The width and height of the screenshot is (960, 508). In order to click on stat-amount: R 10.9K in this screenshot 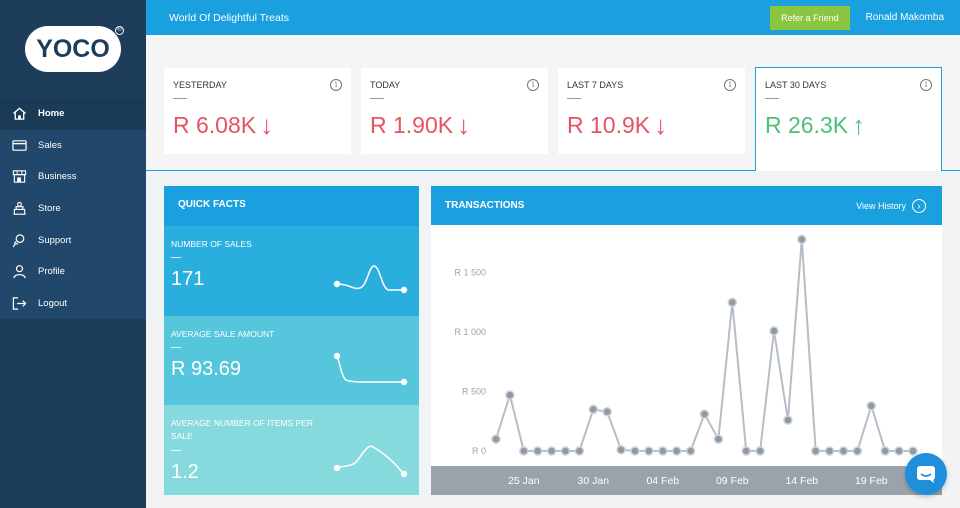, I will do `click(609, 125)`.